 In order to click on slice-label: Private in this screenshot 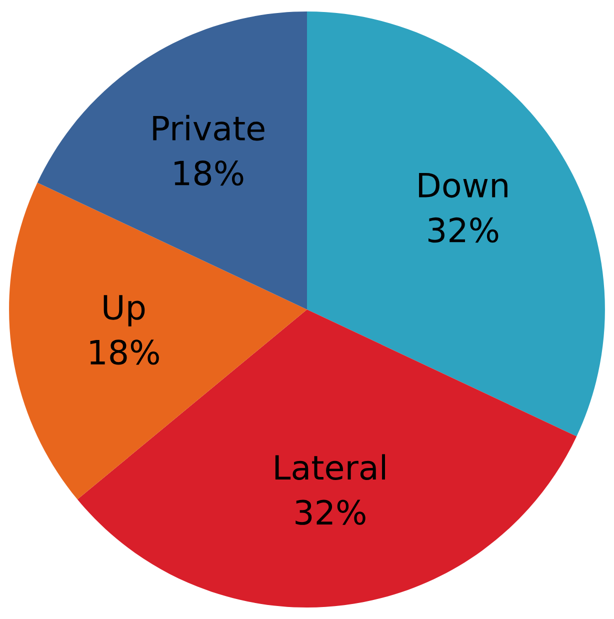, I will do `click(208, 127)`.